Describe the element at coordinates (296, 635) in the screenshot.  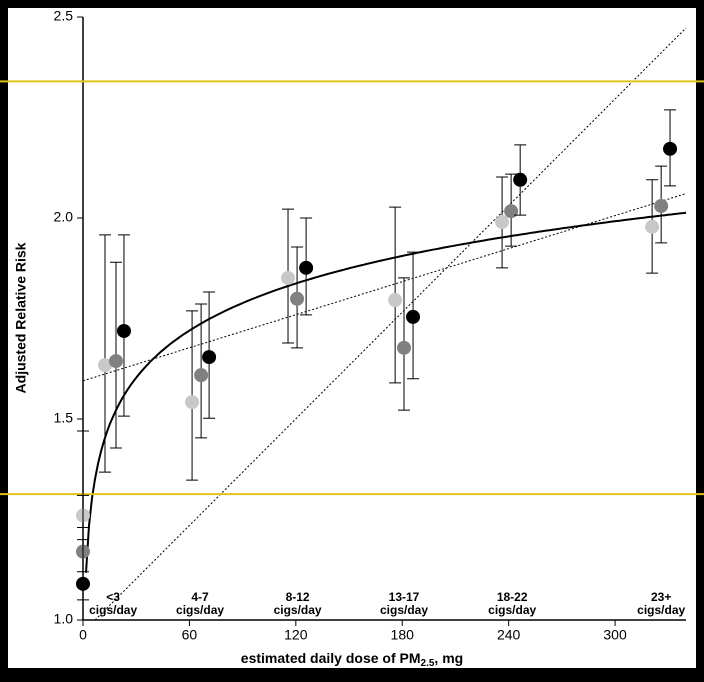
I see `x-tick-label: 120` at that location.